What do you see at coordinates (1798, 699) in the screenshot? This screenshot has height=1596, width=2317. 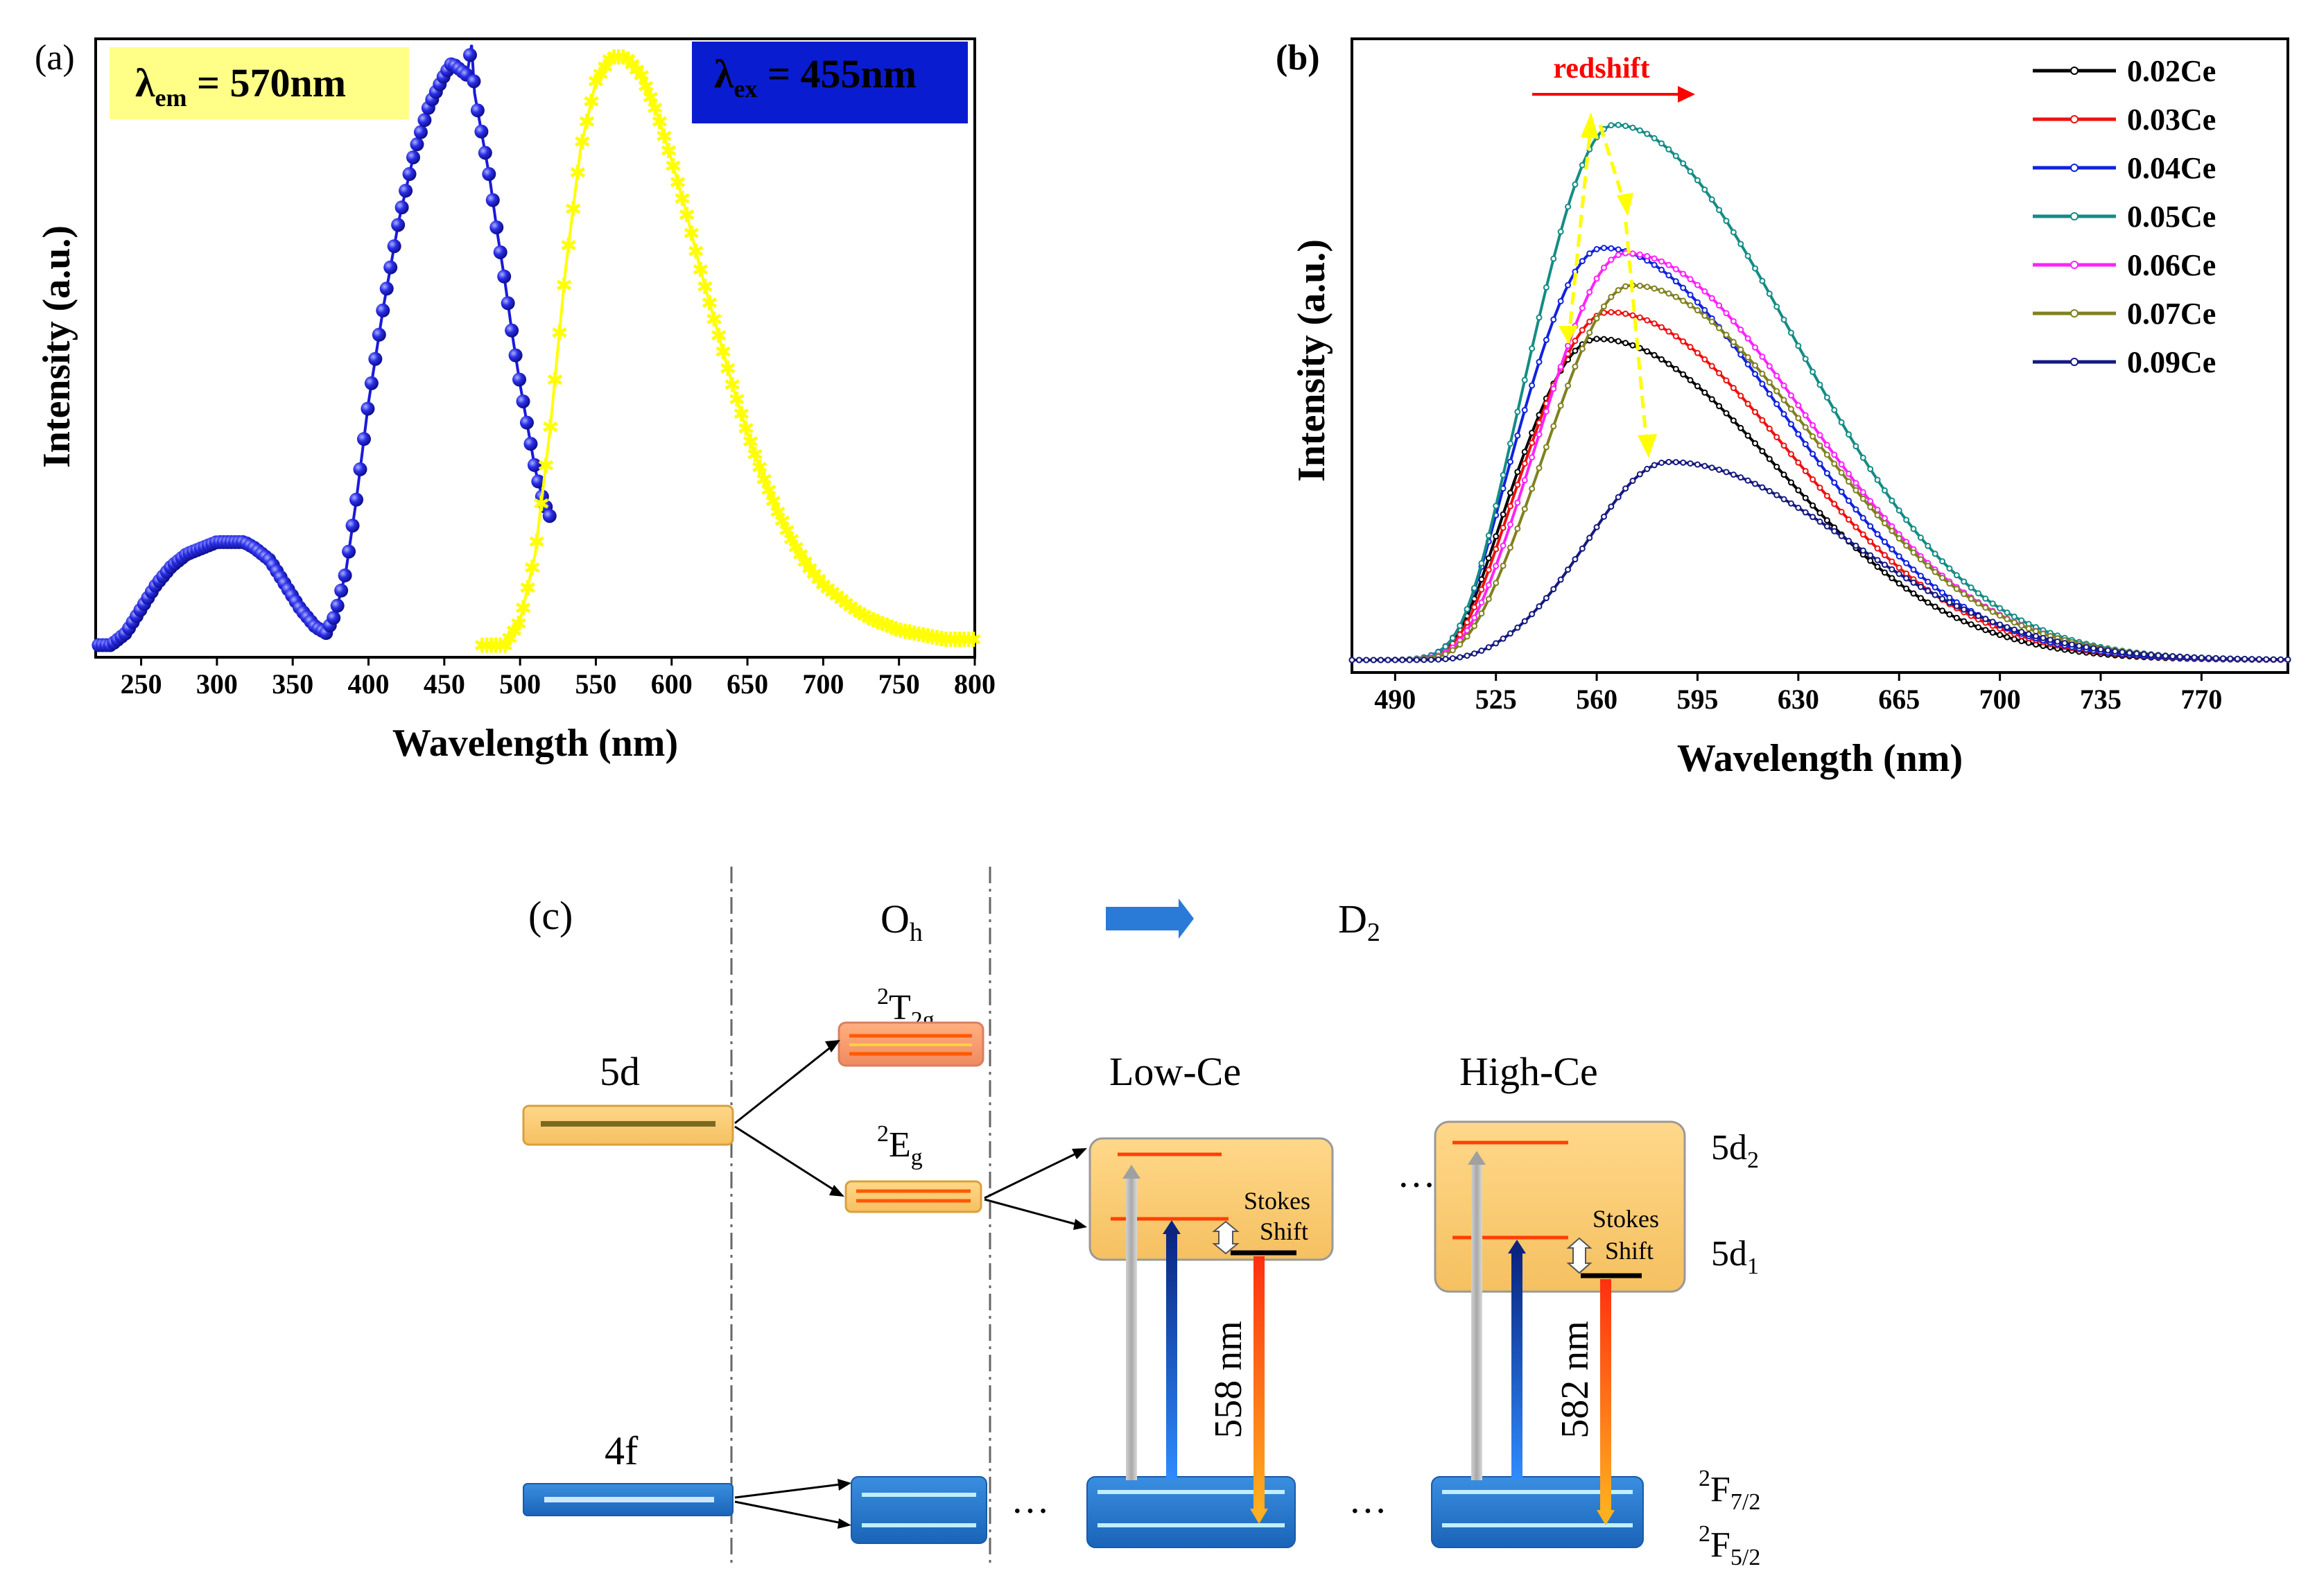 I see `x-tick-label: 630` at bounding box center [1798, 699].